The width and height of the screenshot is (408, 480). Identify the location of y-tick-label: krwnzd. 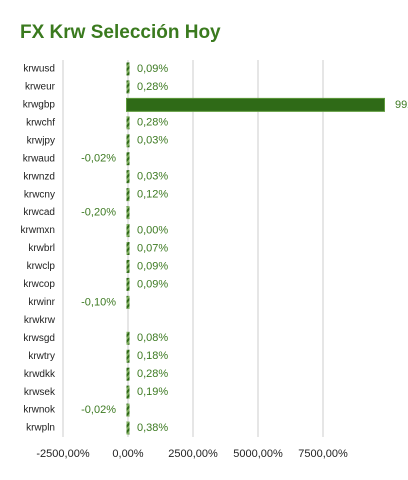
(39, 176).